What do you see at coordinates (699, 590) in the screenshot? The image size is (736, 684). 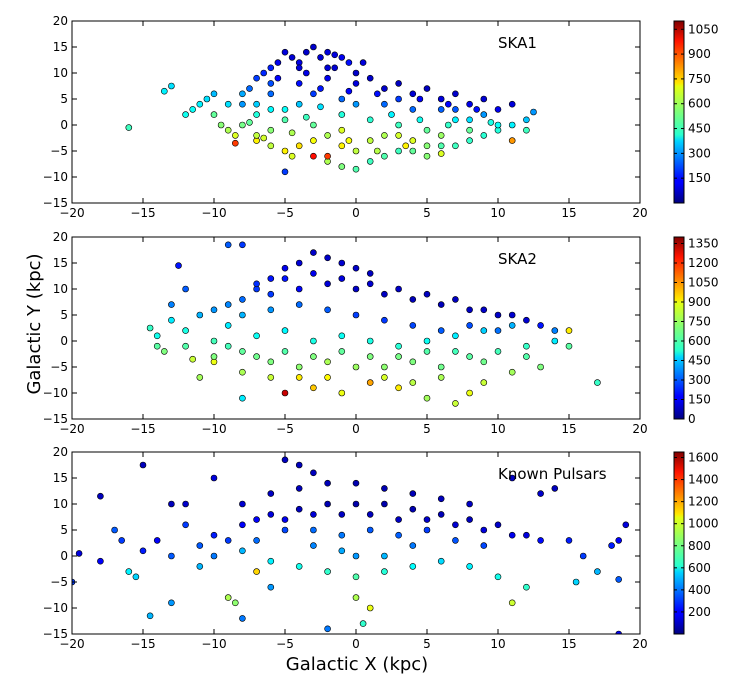 I see `colorbar-tick-label: 400` at bounding box center [699, 590].